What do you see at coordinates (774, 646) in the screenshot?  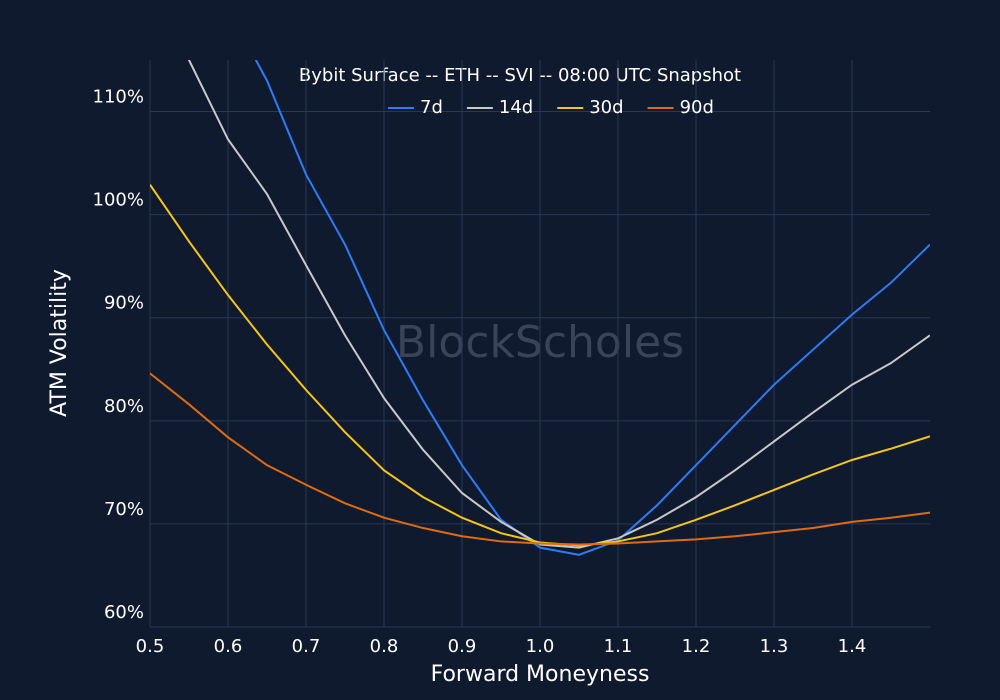 I see `x-tick-label: 1.3` at bounding box center [774, 646].